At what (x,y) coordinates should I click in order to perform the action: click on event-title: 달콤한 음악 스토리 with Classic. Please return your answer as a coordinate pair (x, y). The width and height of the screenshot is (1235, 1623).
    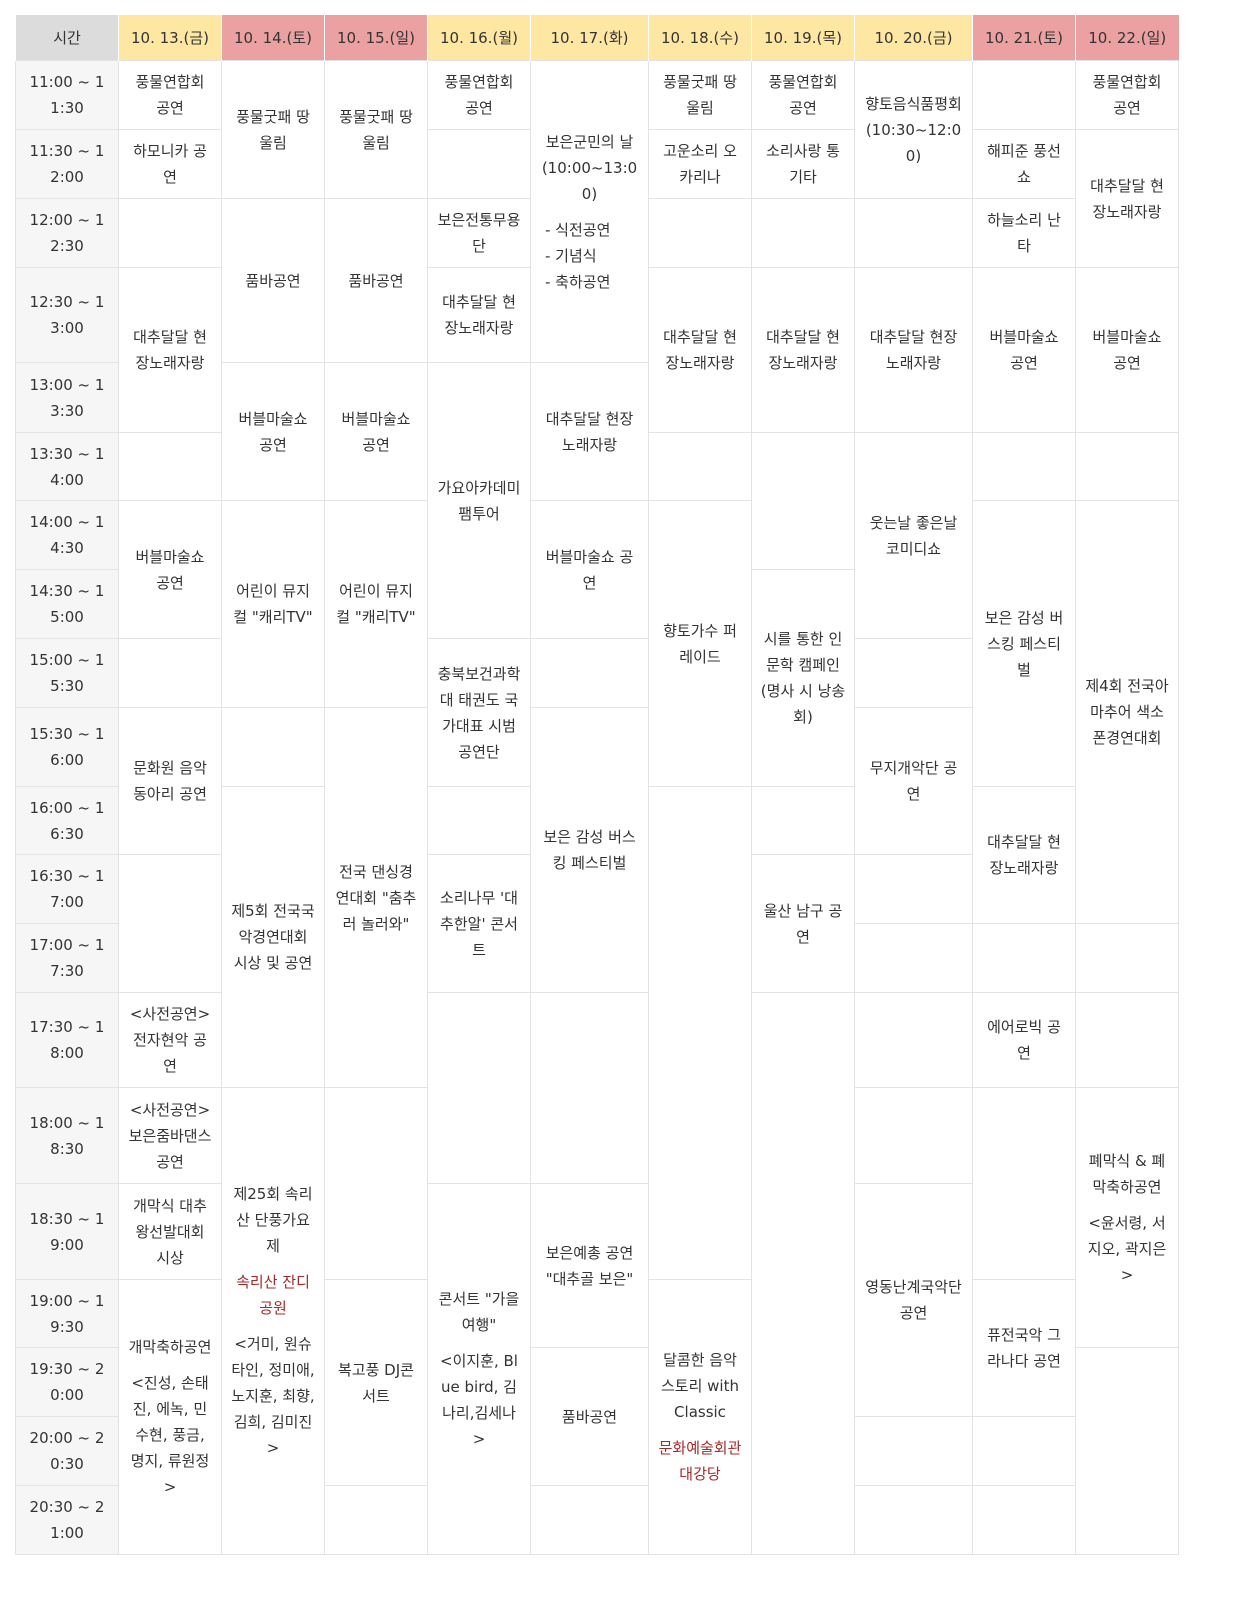
    Looking at the image, I should click on (700, 1386).